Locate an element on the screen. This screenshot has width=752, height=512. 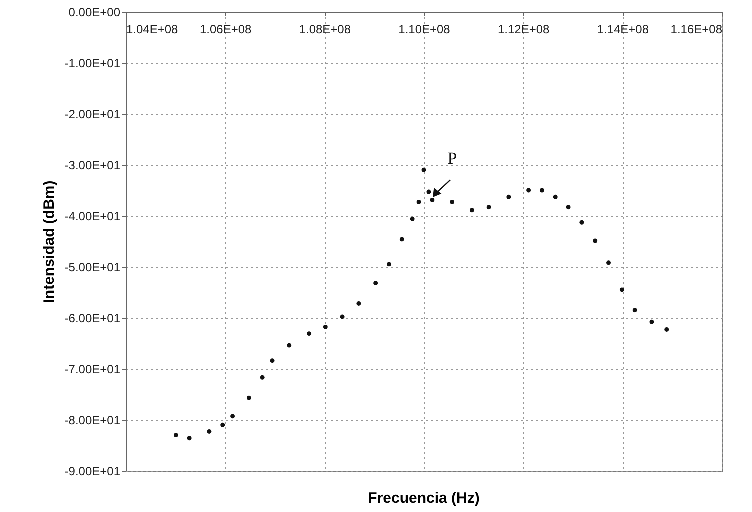
x-tick-label: 1.10E+08 is located at coordinates (424, 29).